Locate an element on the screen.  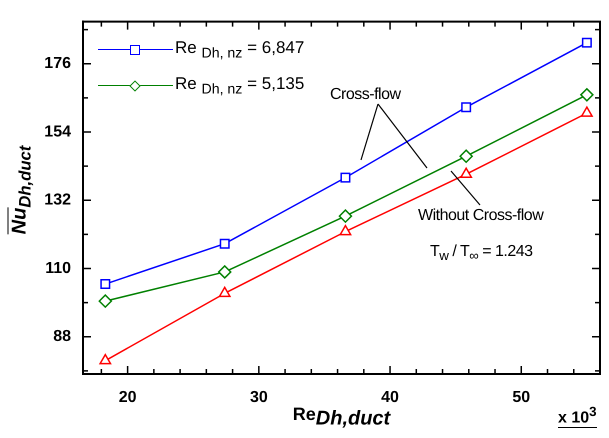
legend-label: Re $_{Dh, nz}$ = 6,847 is located at coordinates (239, 50).